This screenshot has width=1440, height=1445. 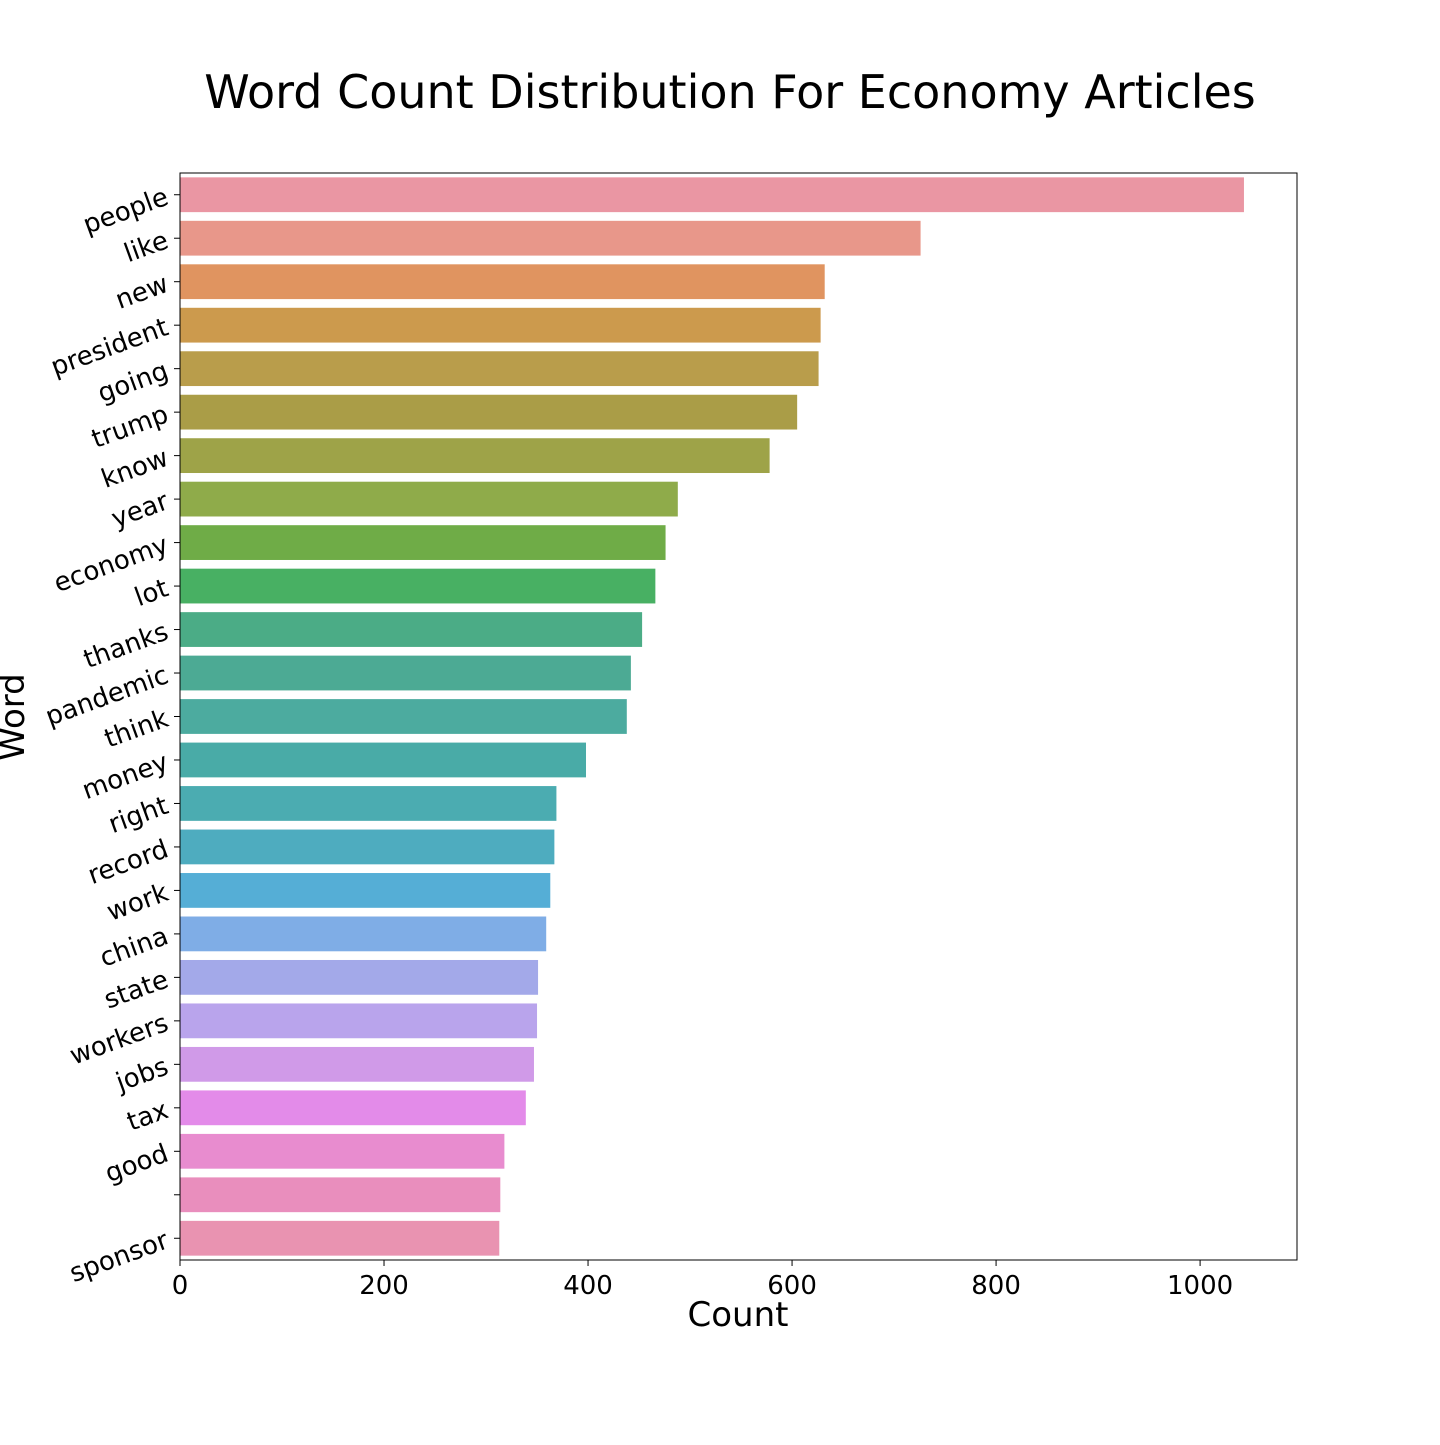 What do you see at coordinates (712, 195) in the screenshot?
I see `bar-people` at bounding box center [712, 195].